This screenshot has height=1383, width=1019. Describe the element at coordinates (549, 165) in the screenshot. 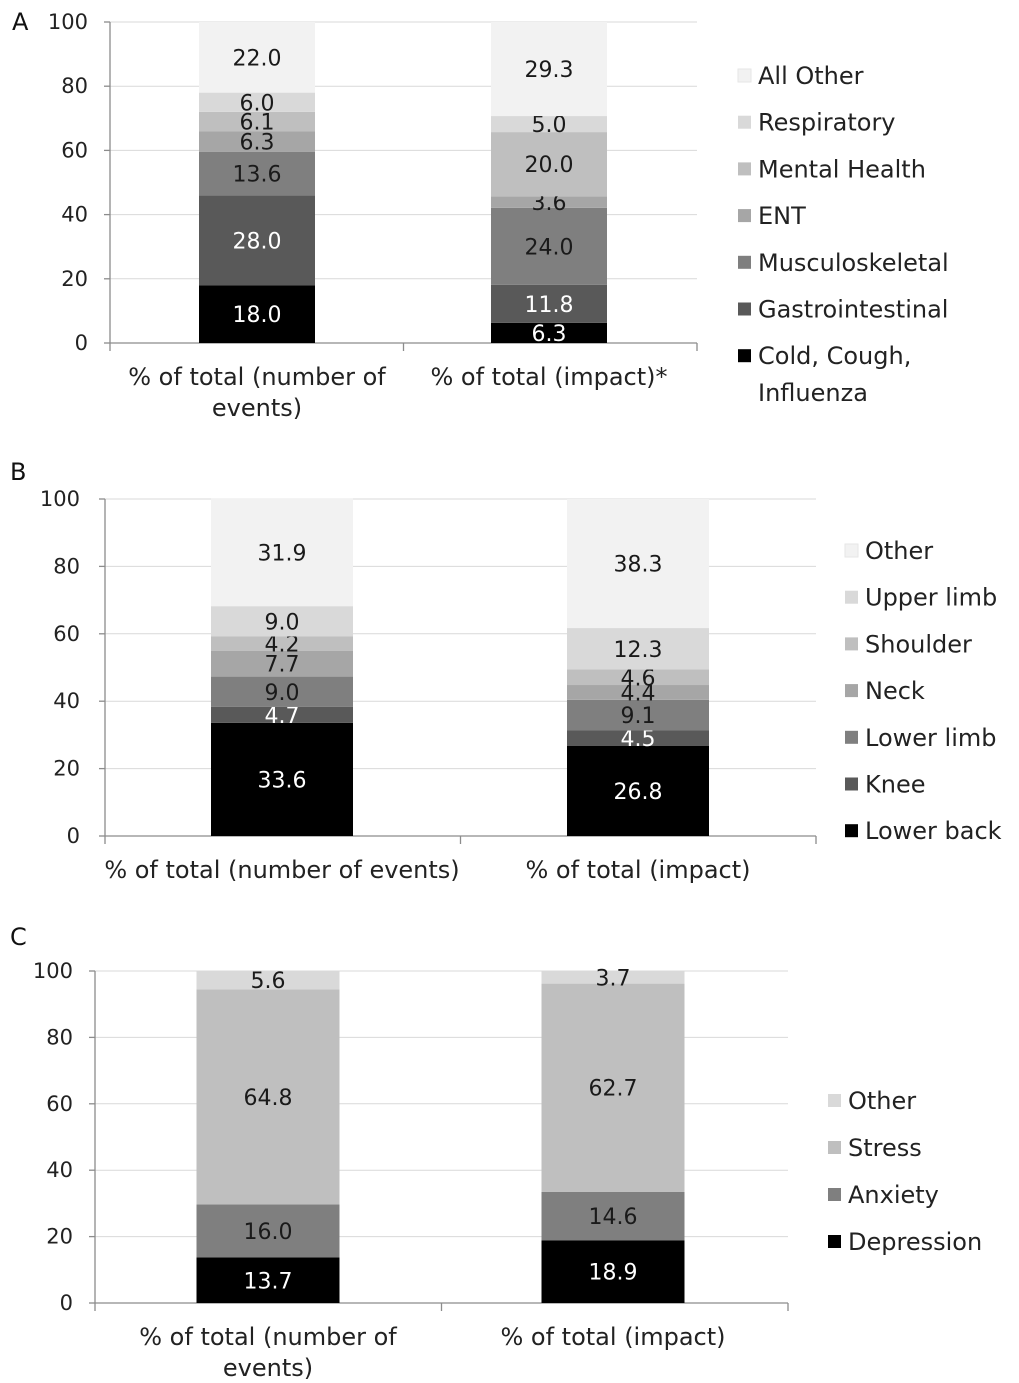

I see `data-label: 20.0` at that location.